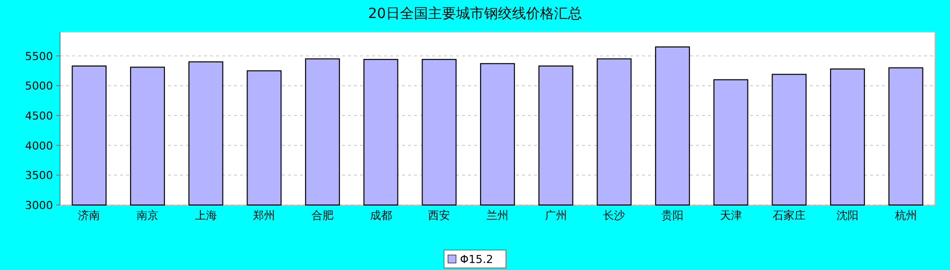  I want to click on y-tick-label: 4000, so click(39, 145).